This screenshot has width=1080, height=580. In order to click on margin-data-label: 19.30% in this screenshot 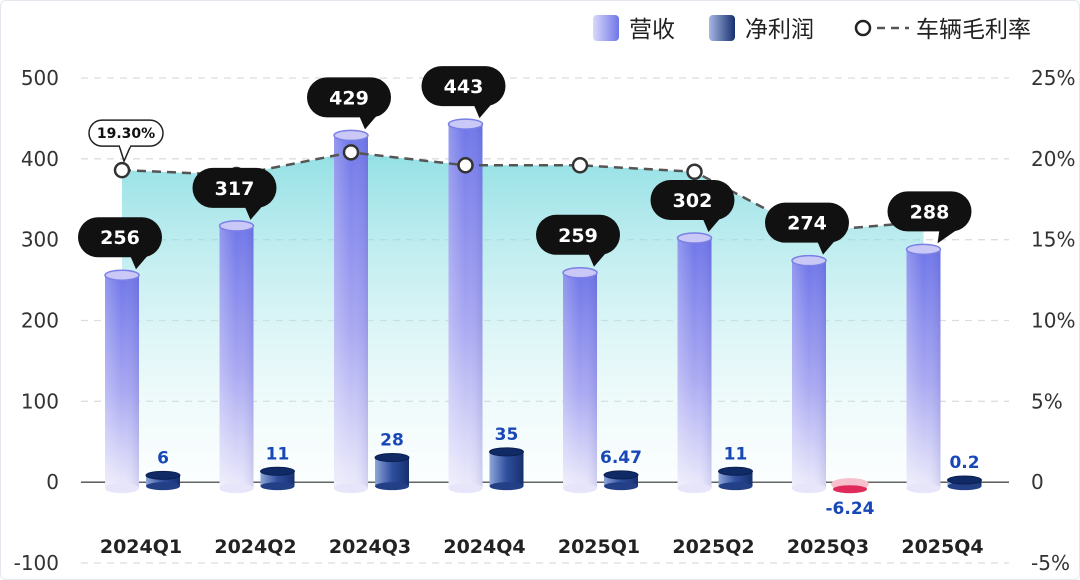, I will do `click(126, 141)`.